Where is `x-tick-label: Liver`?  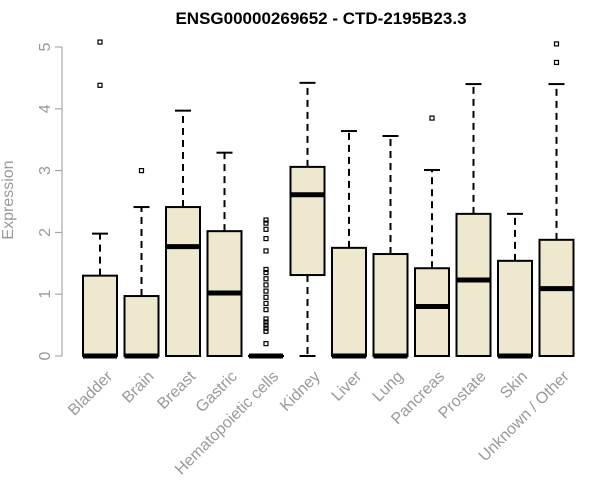
x-tick-label: Liver is located at coordinates (347, 386).